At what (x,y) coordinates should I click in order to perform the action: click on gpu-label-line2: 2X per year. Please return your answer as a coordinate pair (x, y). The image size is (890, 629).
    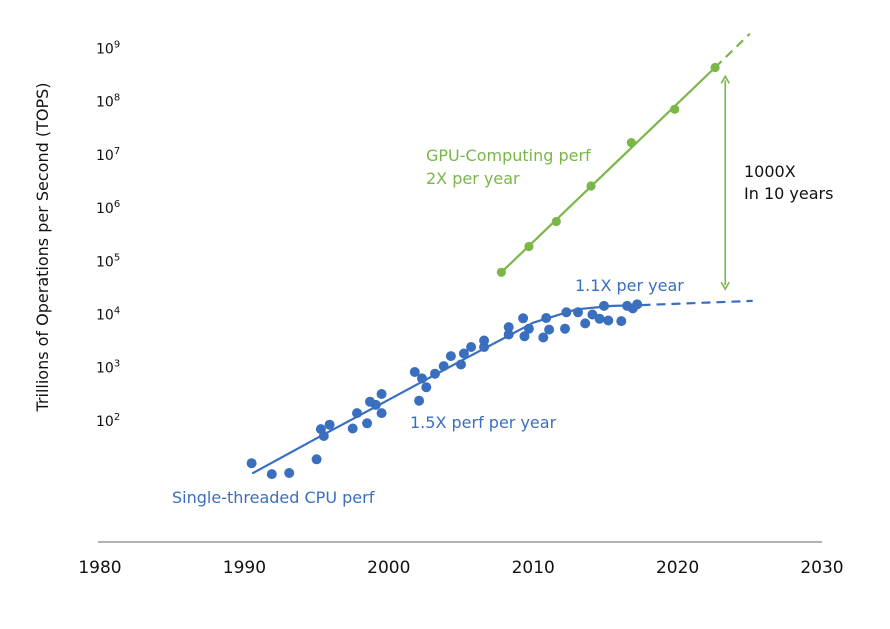
    Looking at the image, I should click on (473, 178).